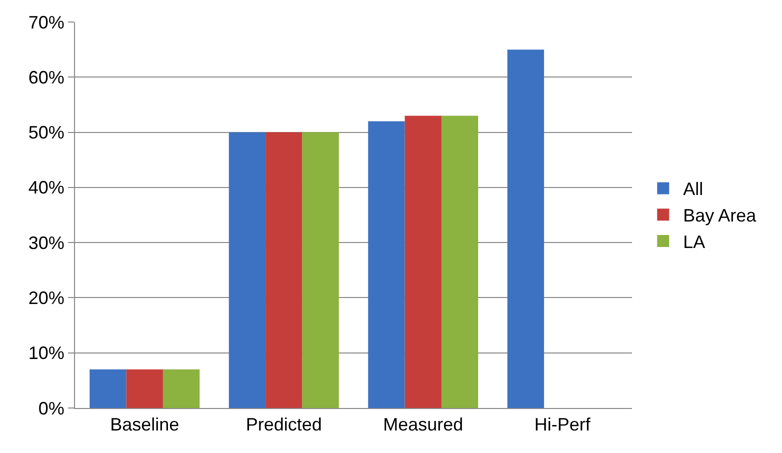 The height and width of the screenshot is (453, 782). Describe the element at coordinates (46, 77) in the screenshot. I see `y-tick-label: 60%` at that location.